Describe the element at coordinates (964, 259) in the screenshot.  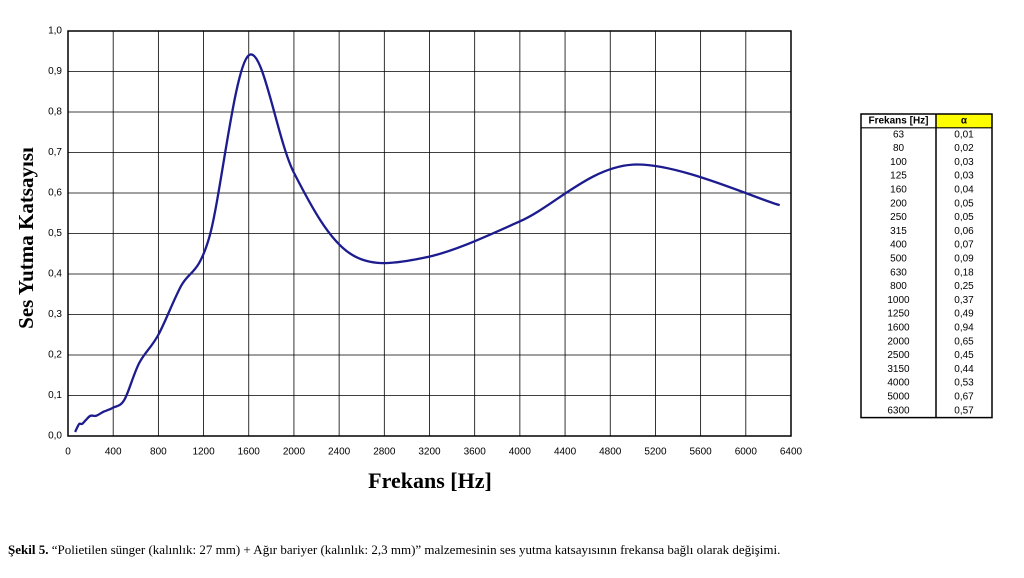
I see `table-cell: 0,09` at that location.